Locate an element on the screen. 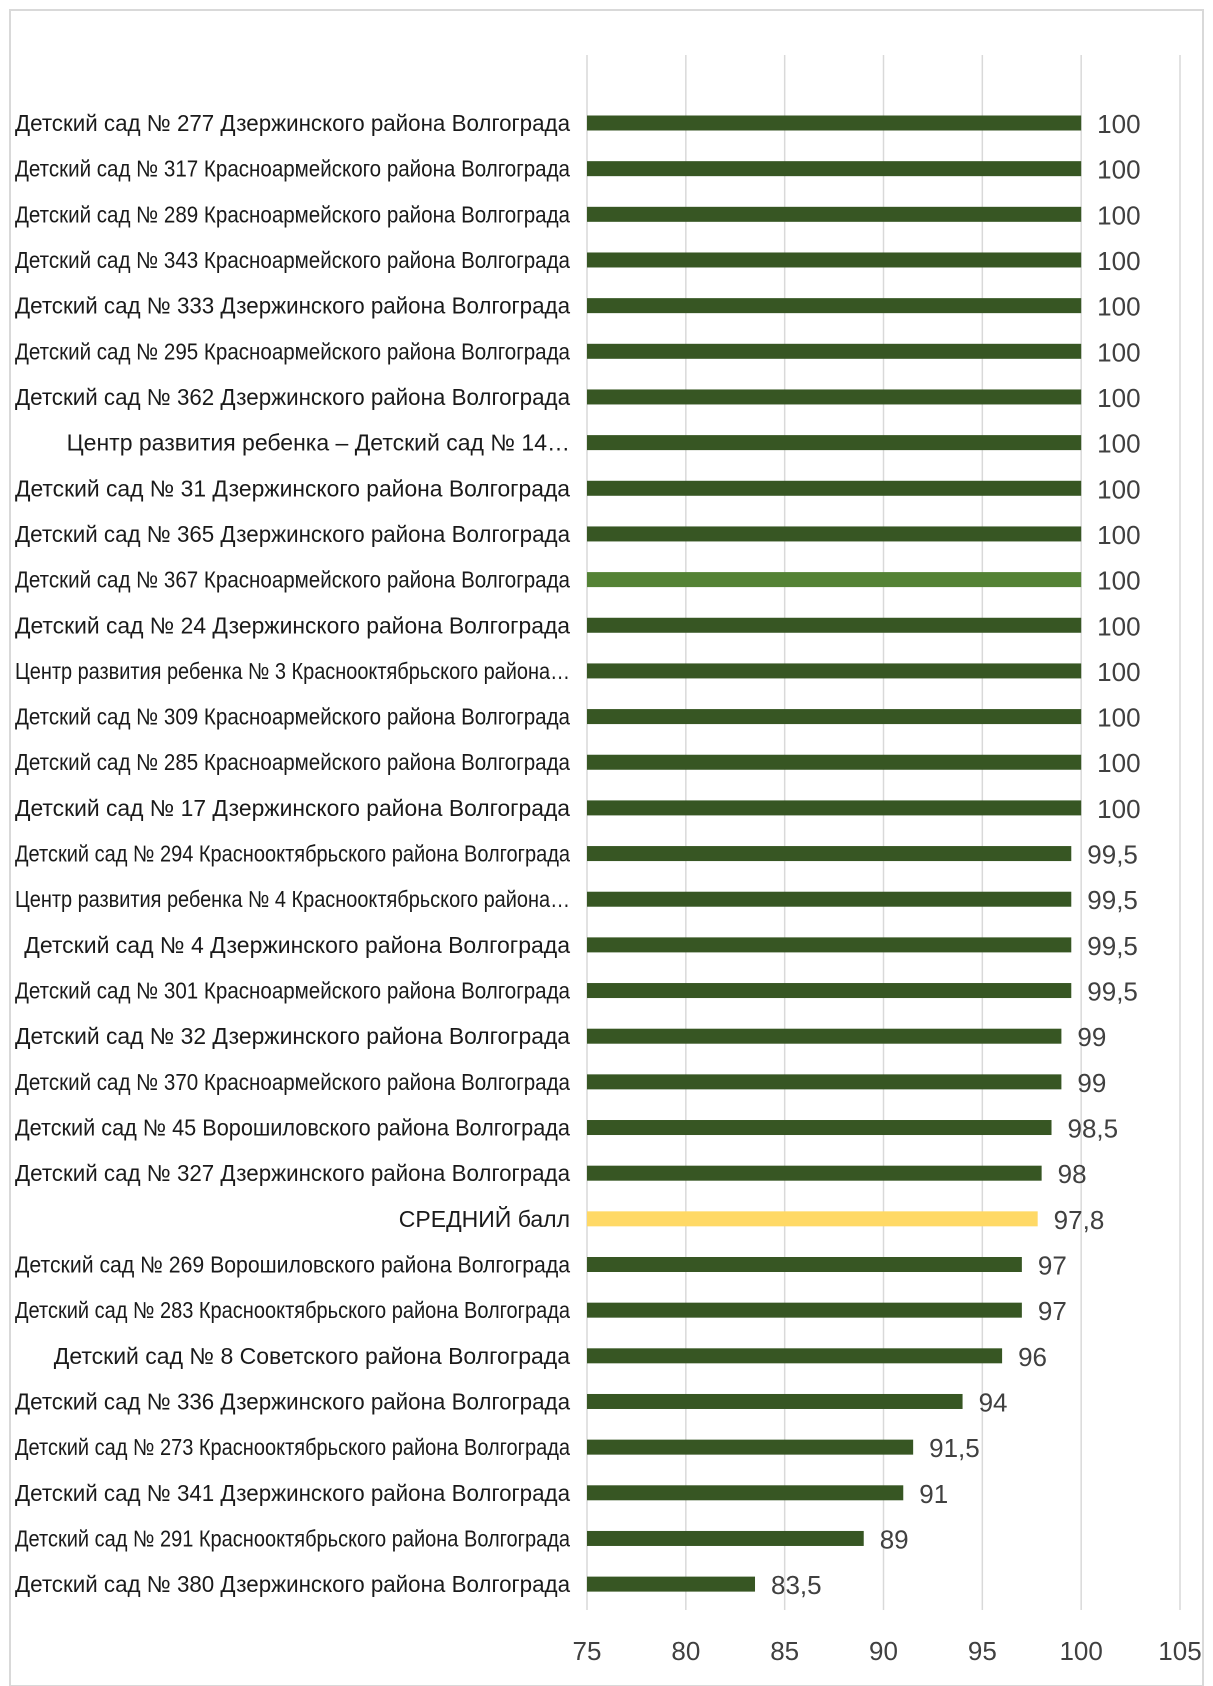 The width and height of the screenshot is (1213, 1686). value-label: 98,5 is located at coordinates (1093, 1129).